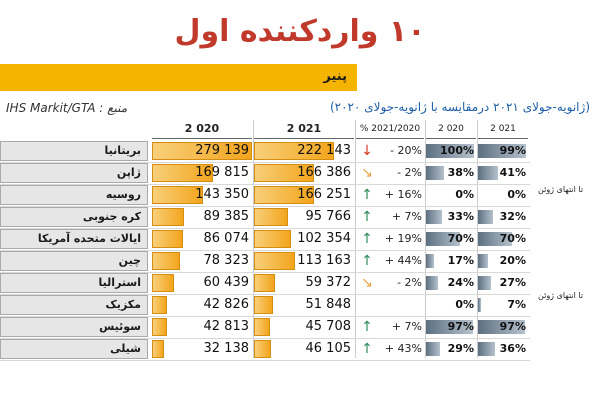 This screenshot has width=600, height=400. Describe the element at coordinates (464, 304) in the screenshot. I see `share-2020-label: 0%` at that location.